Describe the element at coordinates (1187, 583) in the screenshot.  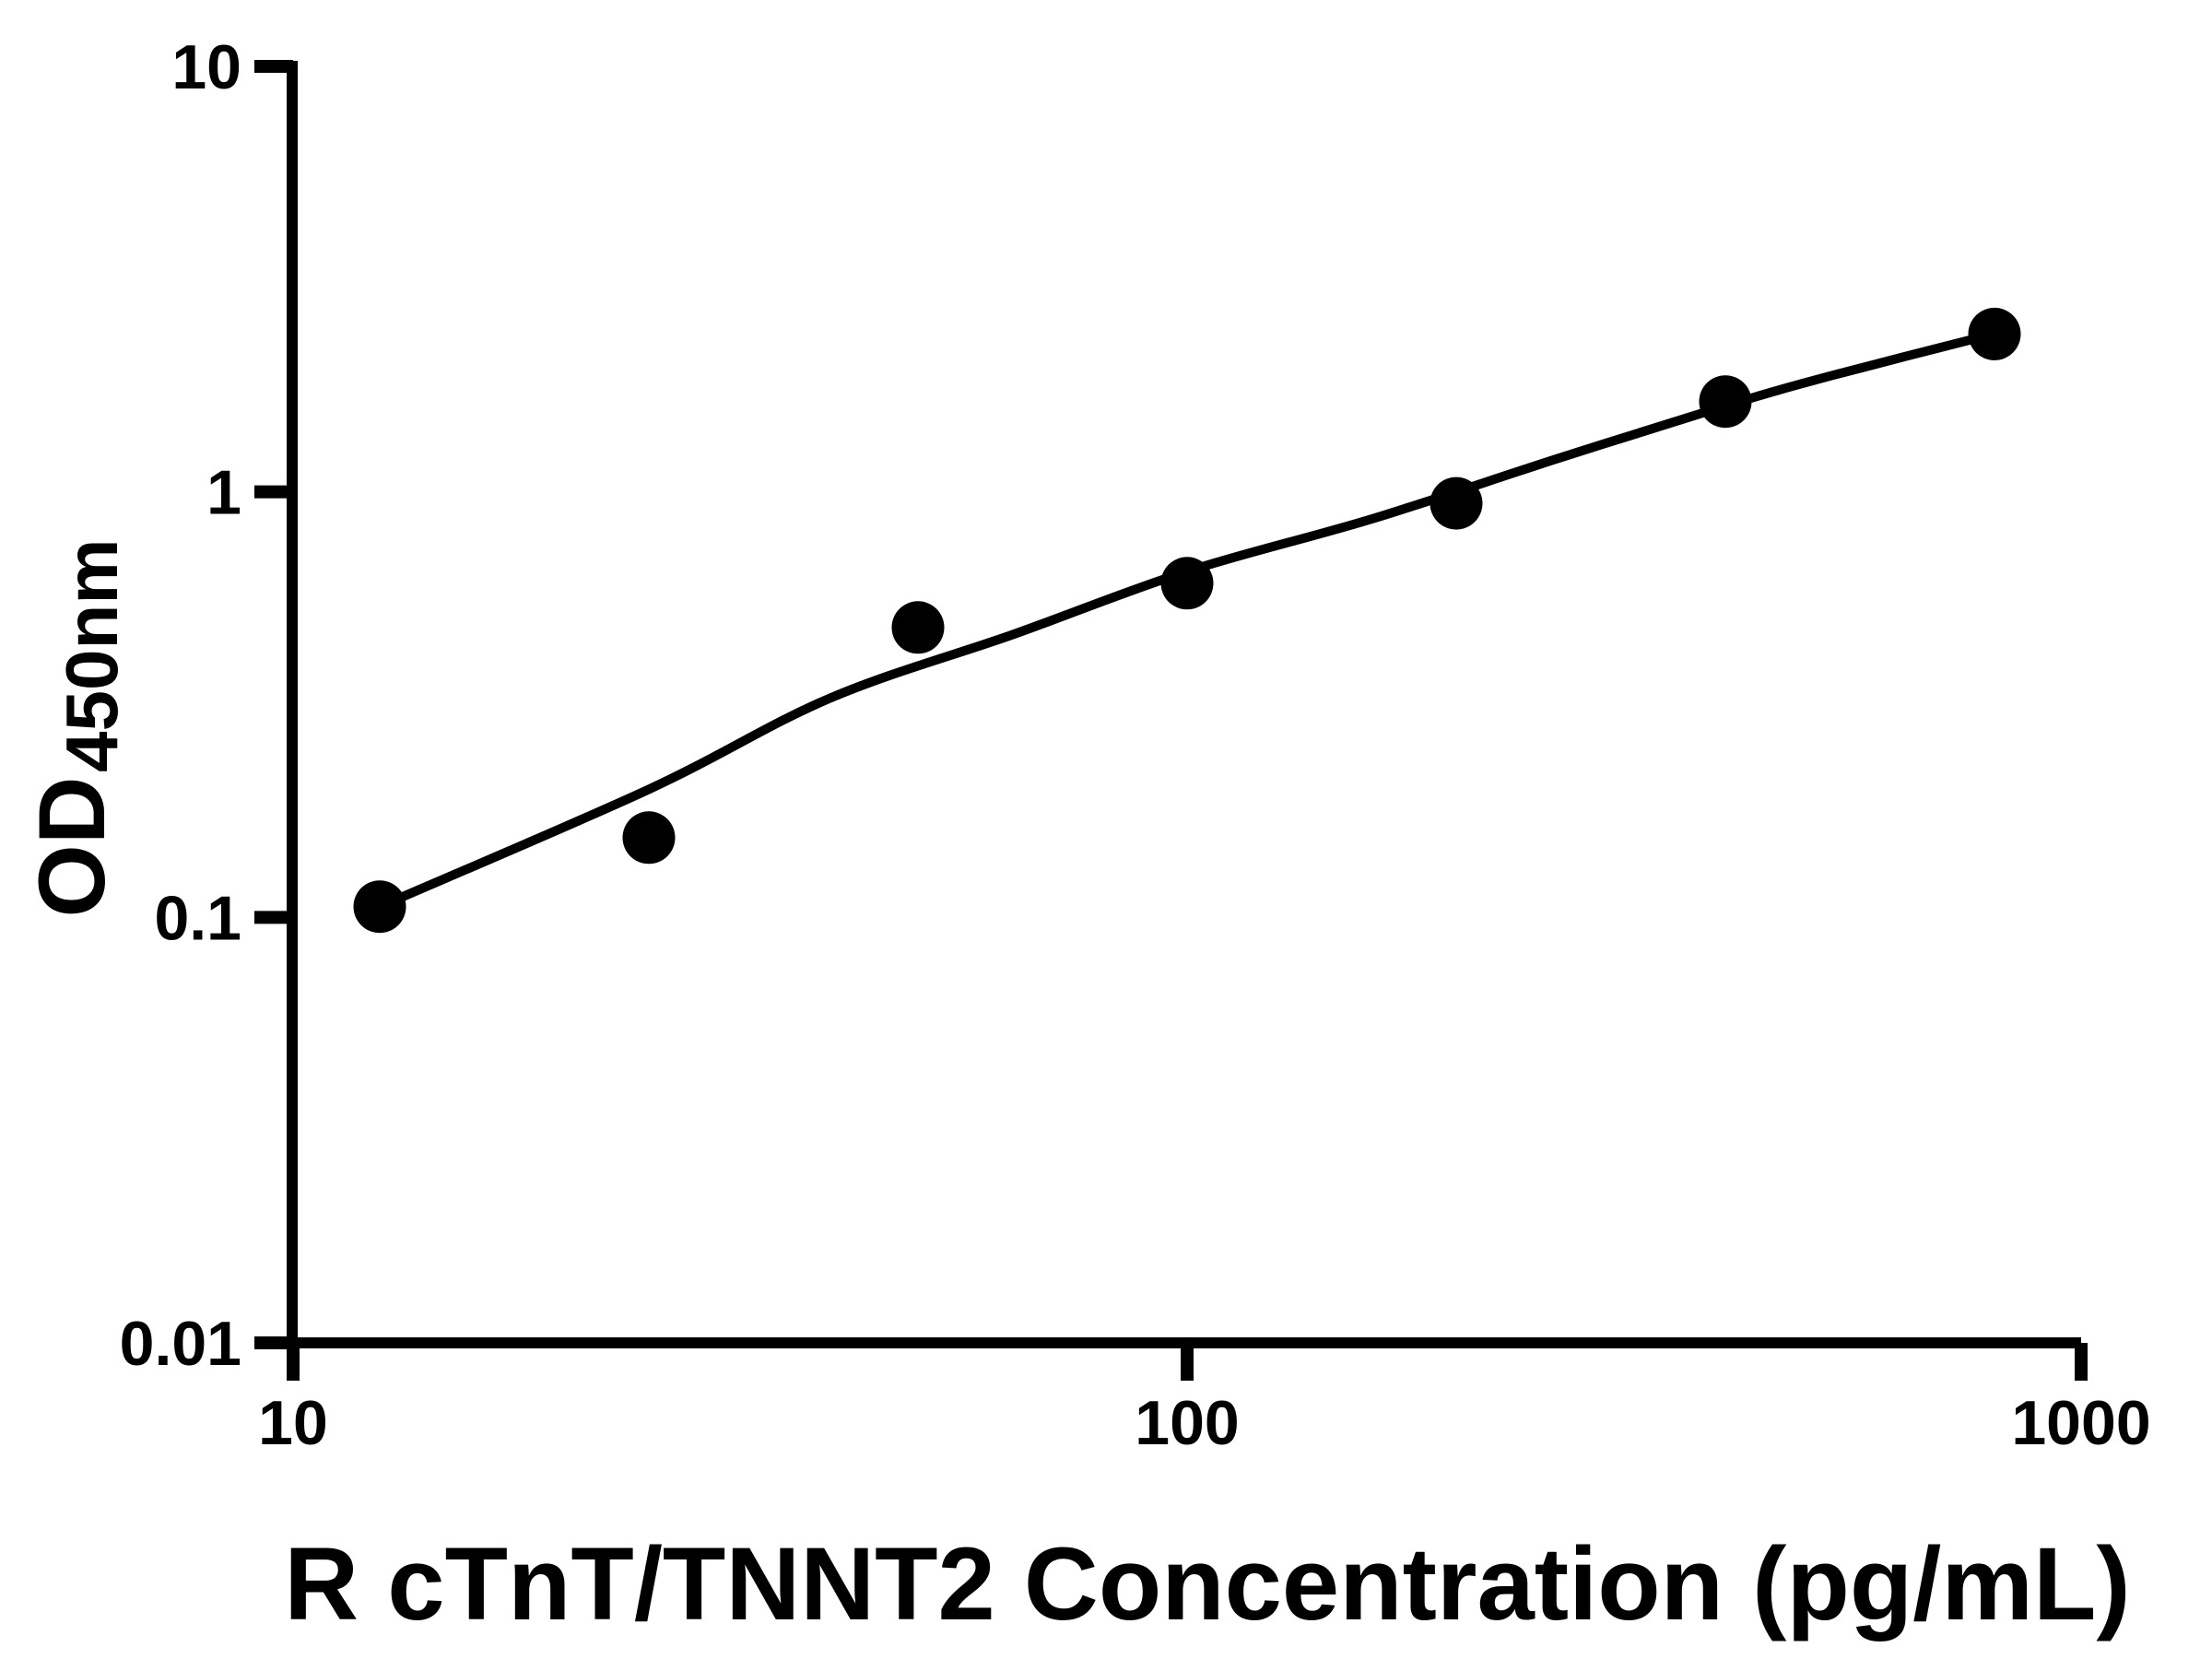
I see `data-point-100pg-ml` at that location.